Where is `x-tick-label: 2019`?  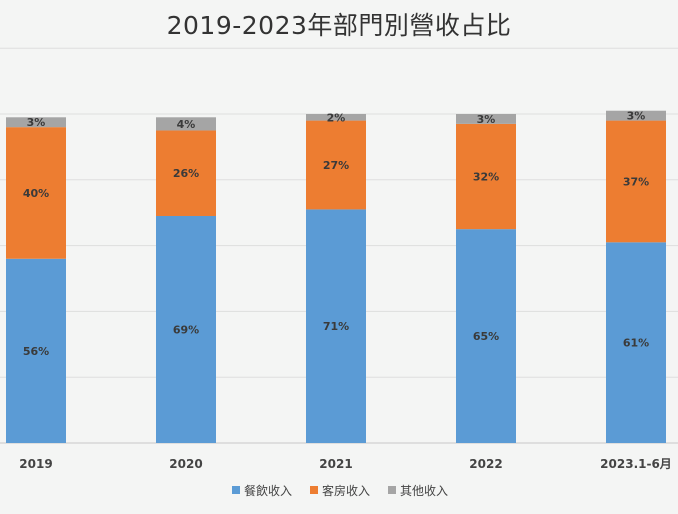
x-tick-label: 2019 is located at coordinates (35, 464).